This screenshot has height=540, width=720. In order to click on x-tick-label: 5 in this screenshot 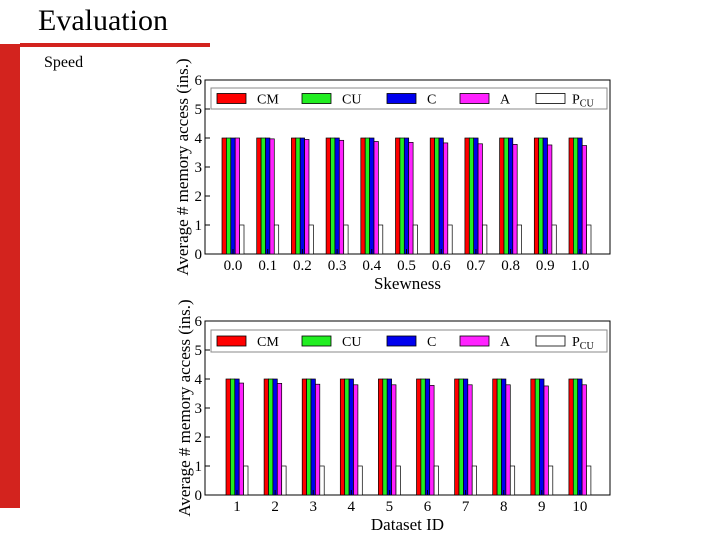, I will do `click(390, 507)`.